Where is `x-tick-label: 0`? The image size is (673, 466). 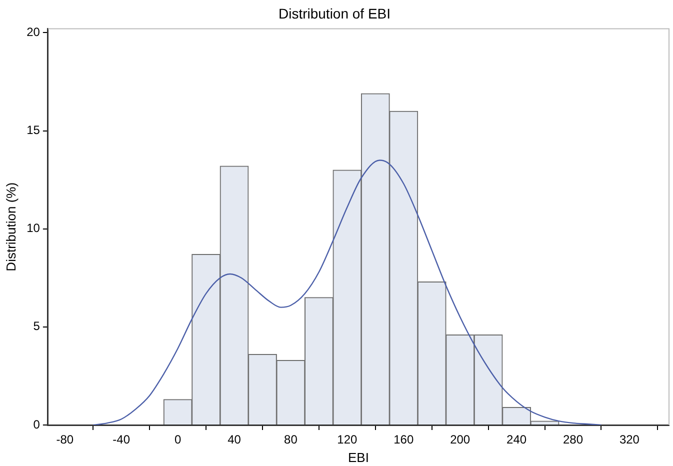 x-tick-label: 0 is located at coordinates (178, 439).